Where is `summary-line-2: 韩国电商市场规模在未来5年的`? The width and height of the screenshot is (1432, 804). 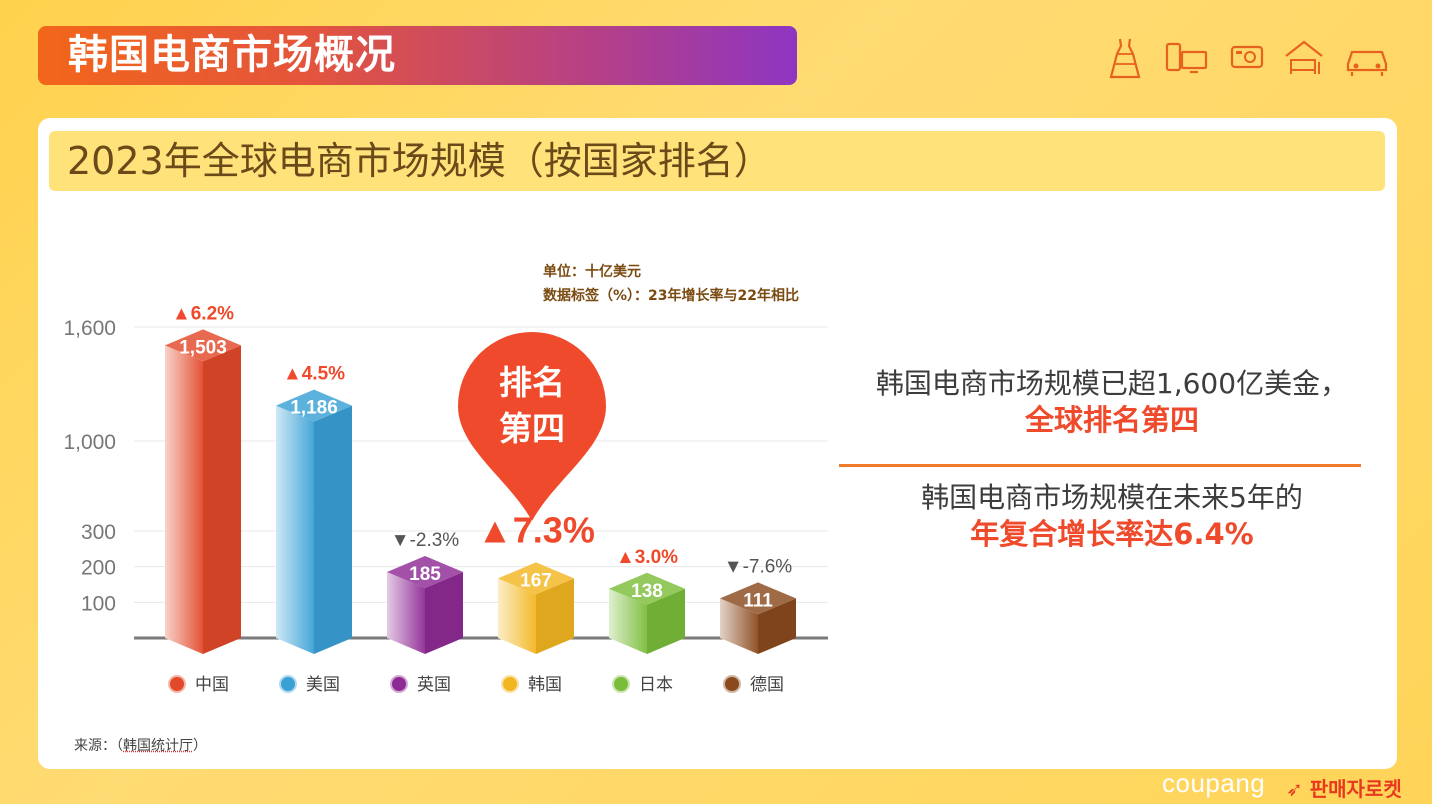 summary-line-2: 韩国电商市场规模在未来5年的 is located at coordinates (1112, 497).